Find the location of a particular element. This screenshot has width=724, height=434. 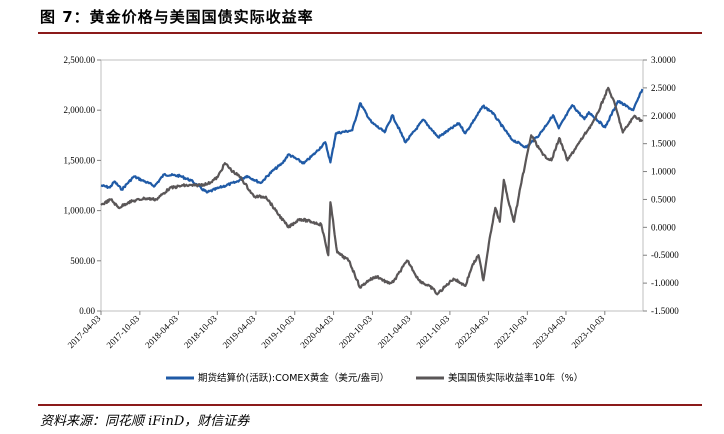

left-tick-label: 1,000.00 is located at coordinates (80, 211).